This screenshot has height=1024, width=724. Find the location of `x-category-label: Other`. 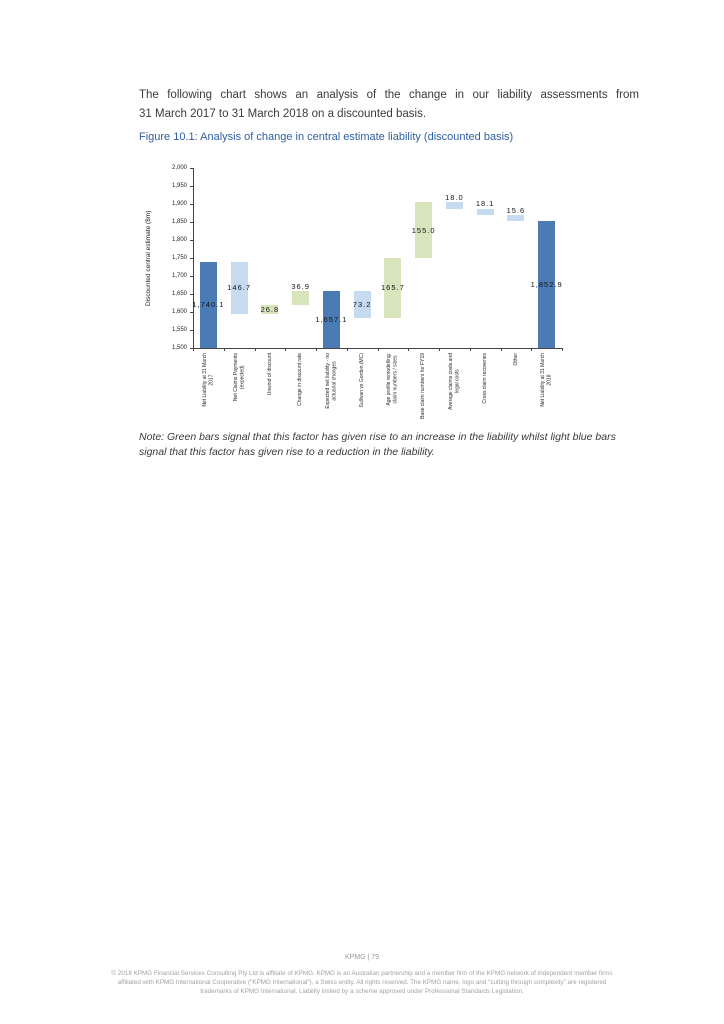

x-category-label: Other is located at coordinates (515, 359).